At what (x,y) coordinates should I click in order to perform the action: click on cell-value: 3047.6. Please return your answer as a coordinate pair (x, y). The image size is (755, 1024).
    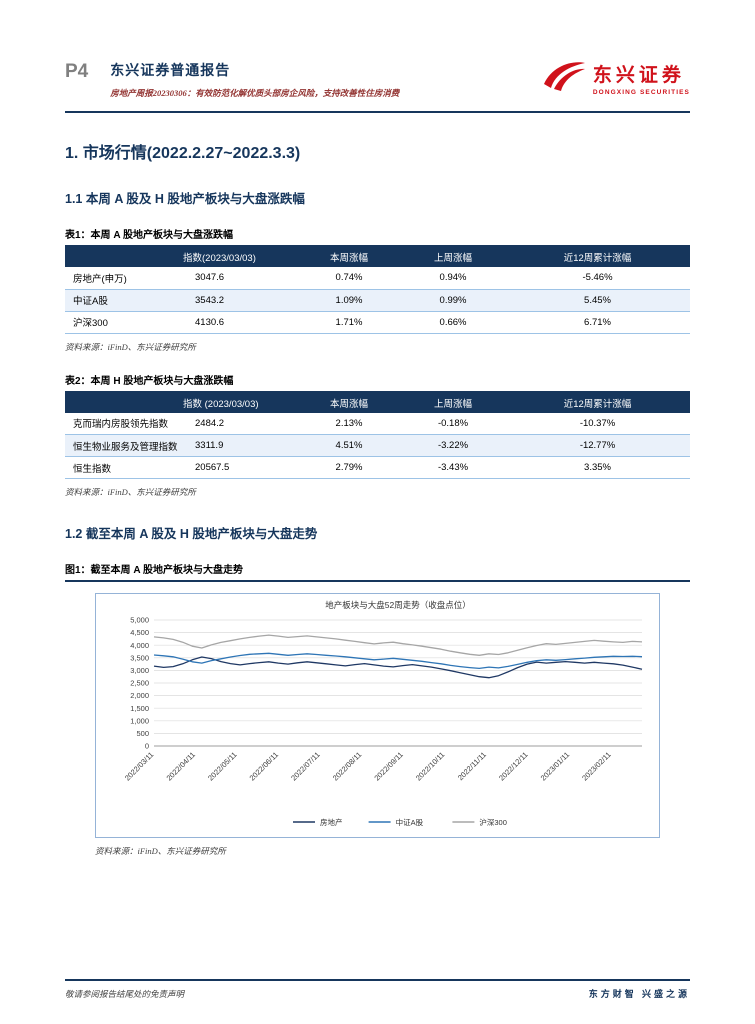
    Looking at the image, I should click on (241, 278).